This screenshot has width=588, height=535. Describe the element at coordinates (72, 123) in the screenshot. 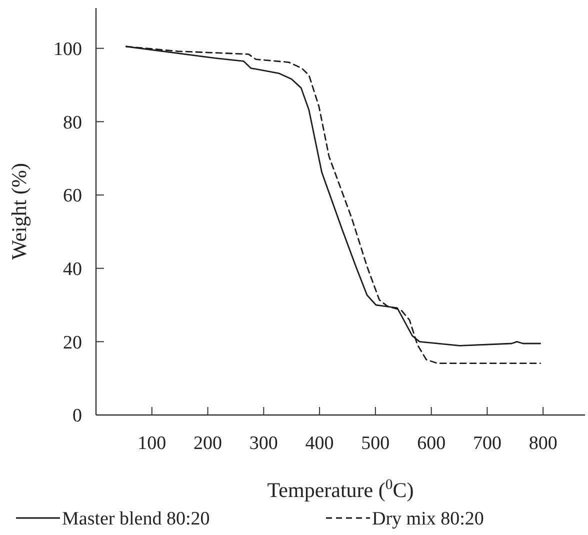

I see `y-tick-label: 80` at that location.